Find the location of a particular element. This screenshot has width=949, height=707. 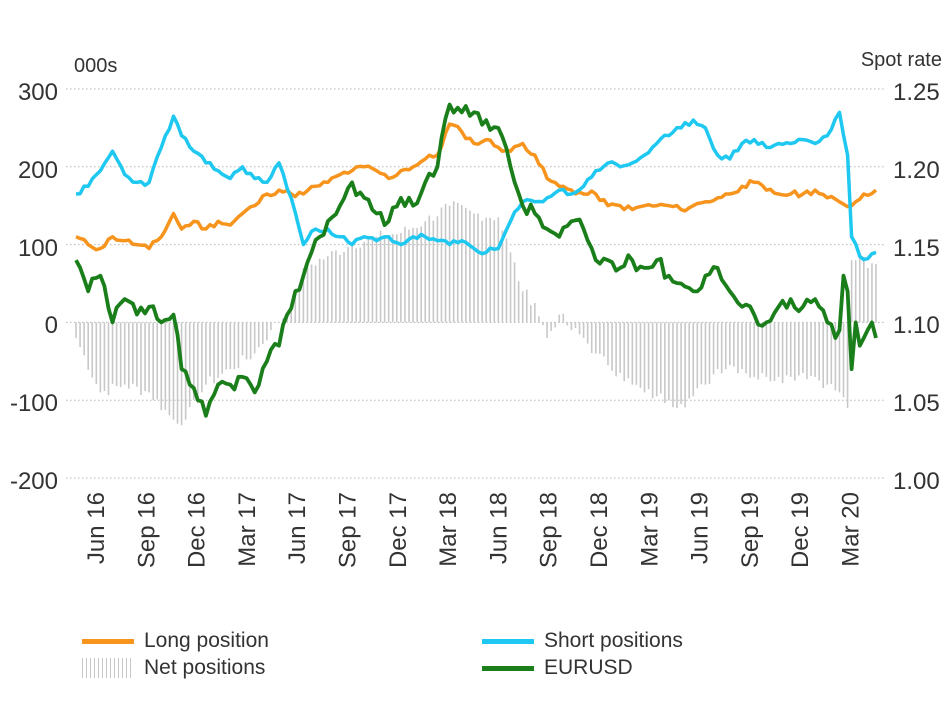

x-tick-label: Jun 16 is located at coordinates (96, 528).